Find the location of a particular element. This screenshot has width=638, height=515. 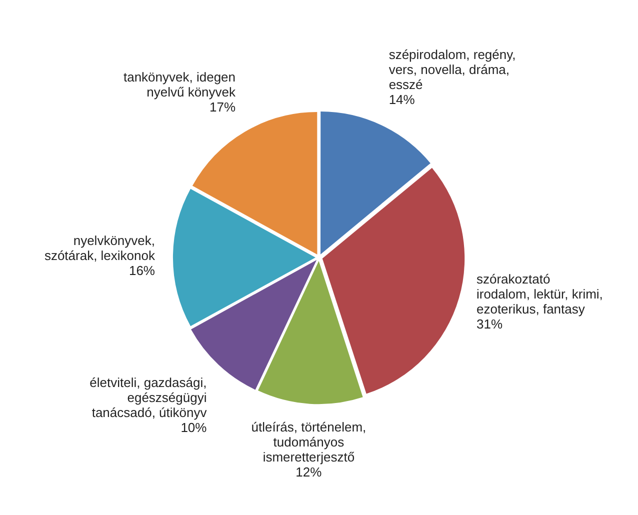

slice-label: tankönyvek, idegen nyelvű könyvek is located at coordinates (179, 84).